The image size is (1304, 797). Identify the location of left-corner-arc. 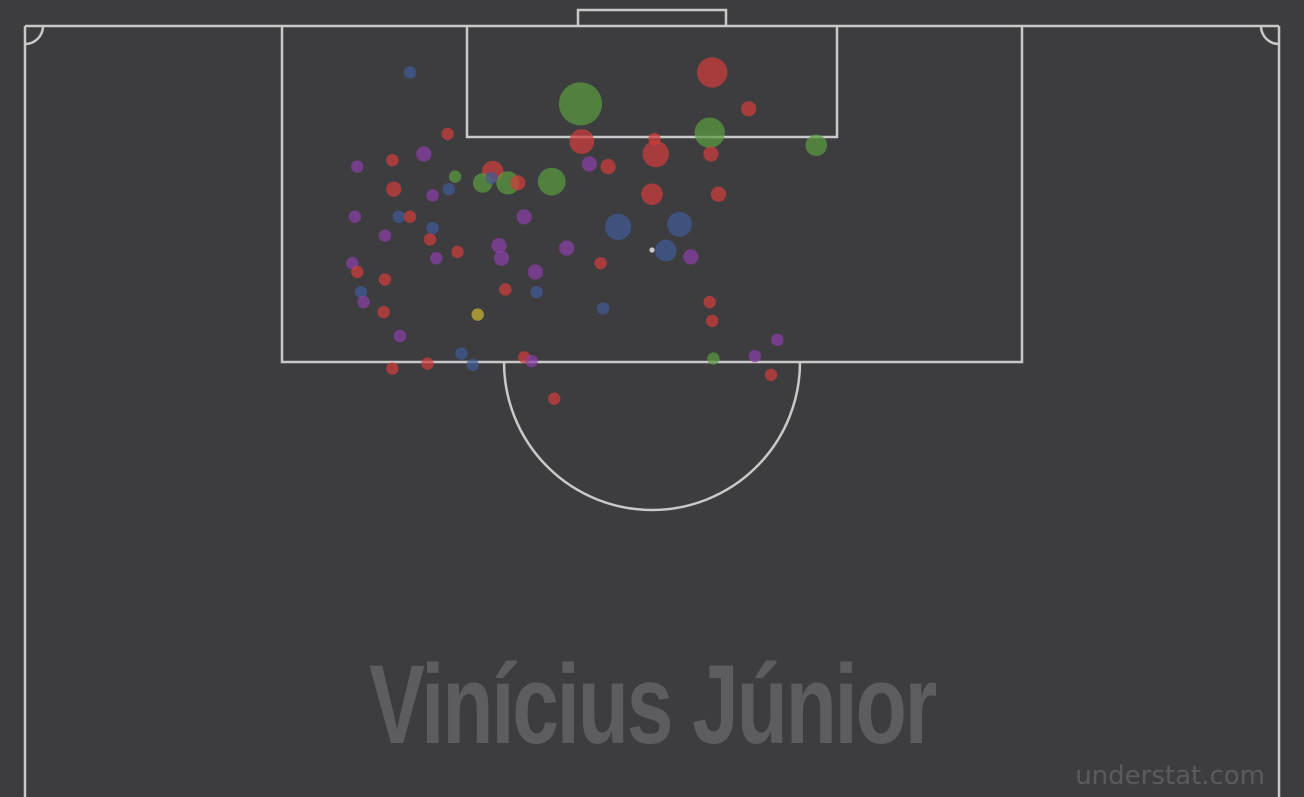
(34, 35).